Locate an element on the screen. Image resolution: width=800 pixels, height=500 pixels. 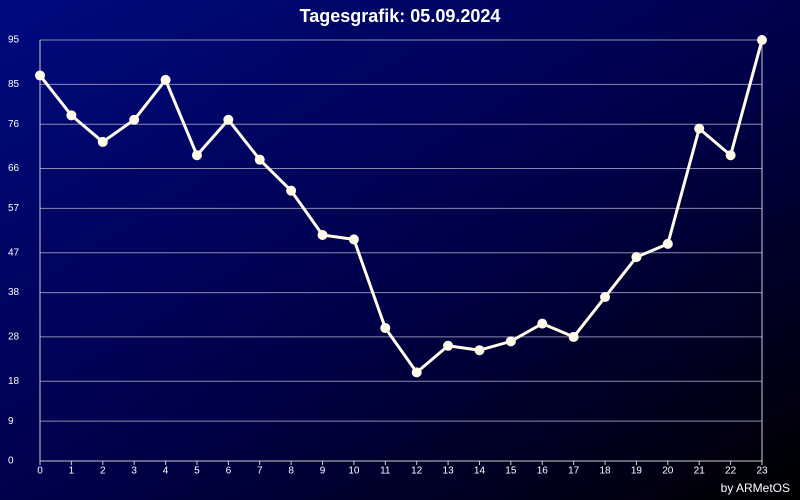
y-tick-label: 18 is located at coordinates (14, 381).